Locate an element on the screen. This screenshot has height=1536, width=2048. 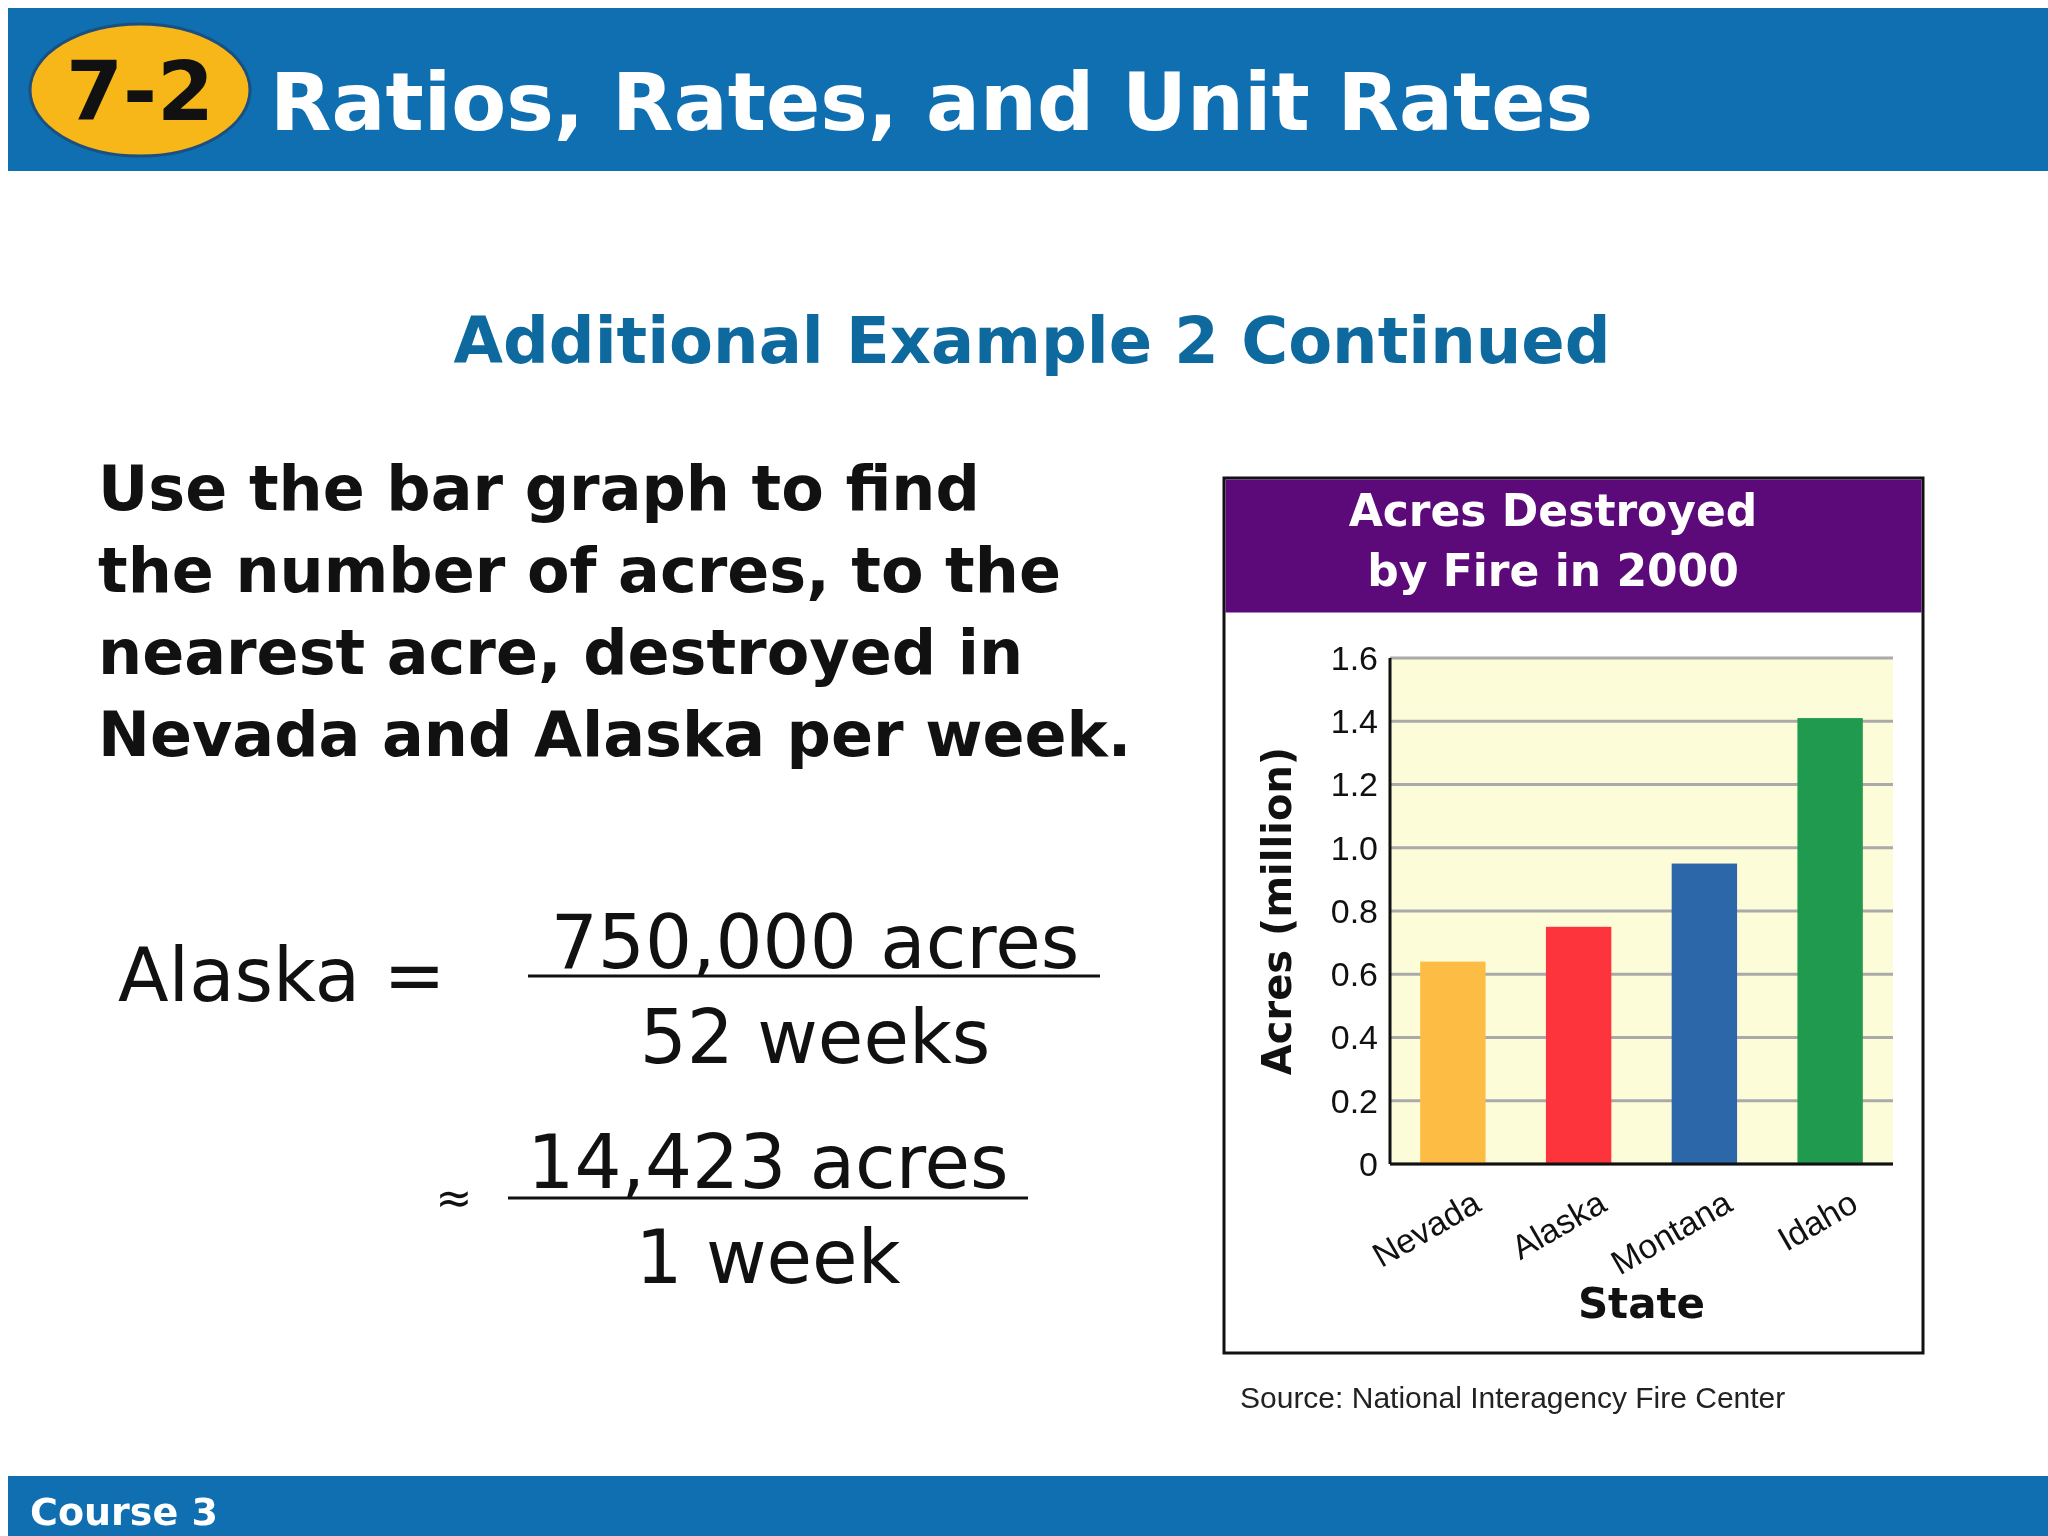
text: 14,423 acres is located at coordinates (768, 1162).